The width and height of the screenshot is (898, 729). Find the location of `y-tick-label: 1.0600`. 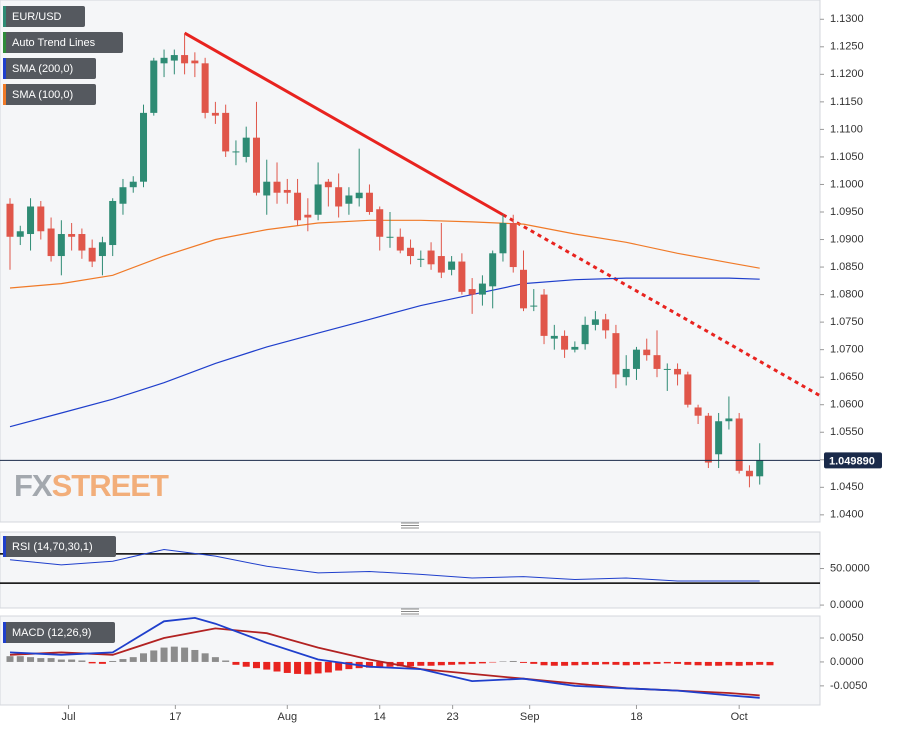

y-tick-label: 1.0600 is located at coordinates (847, 405).